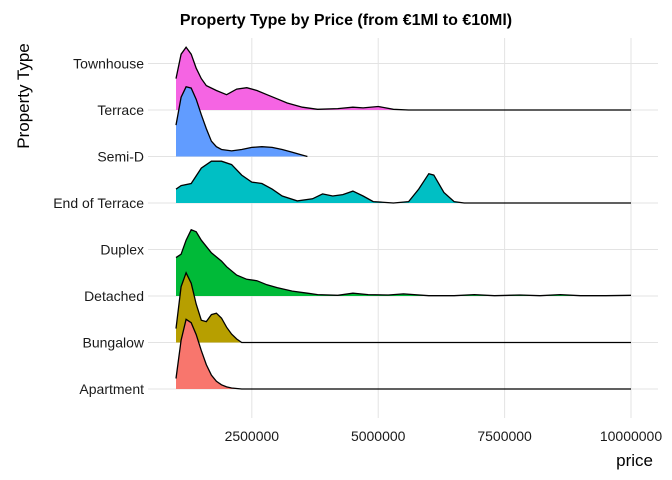 This screenshot has width=672, height=480. What do you see at coordinates (98, 203) in the screenshot?
I see `y-tick-label: End of Terrace` at bounding box center [98, 203].